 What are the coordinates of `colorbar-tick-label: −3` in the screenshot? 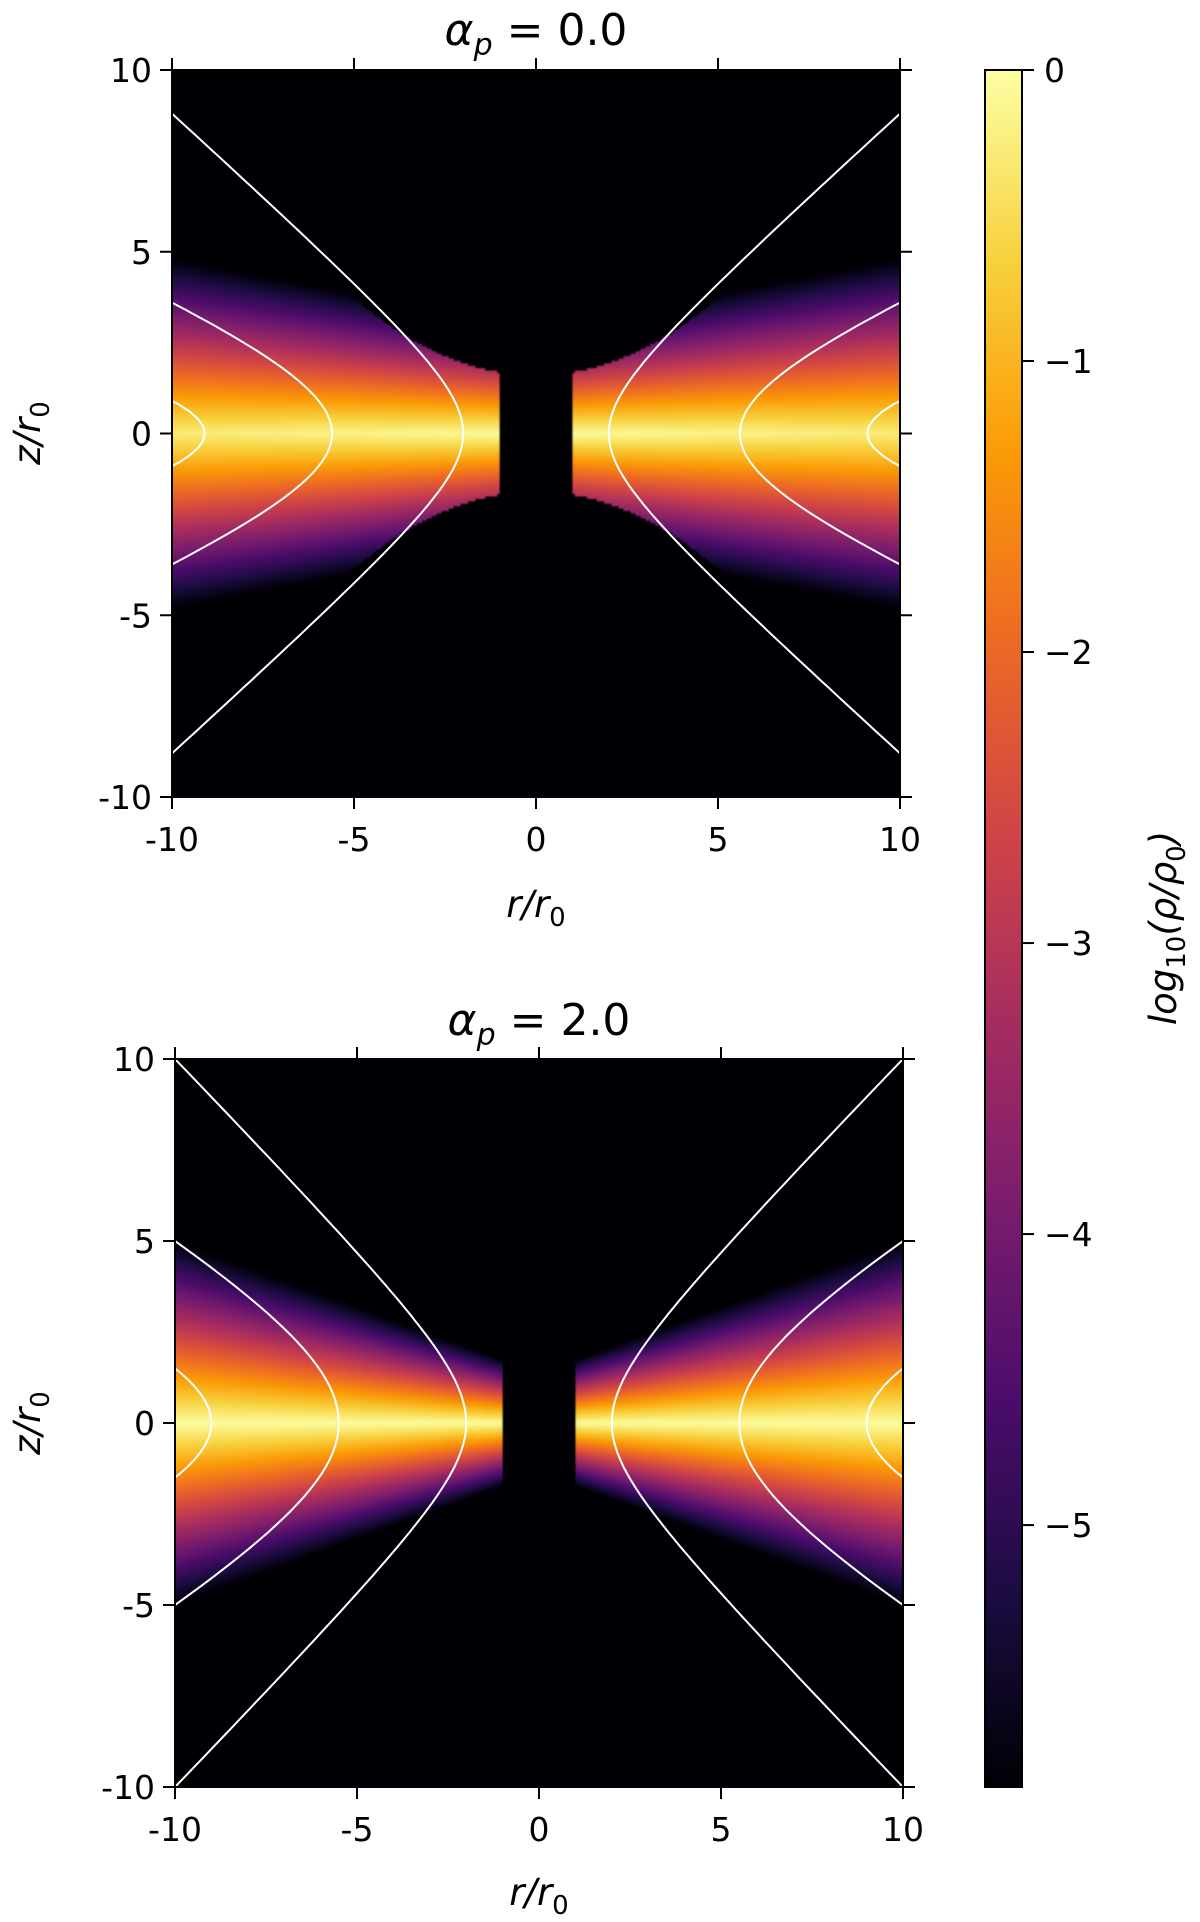 It's located at (1068, 943).